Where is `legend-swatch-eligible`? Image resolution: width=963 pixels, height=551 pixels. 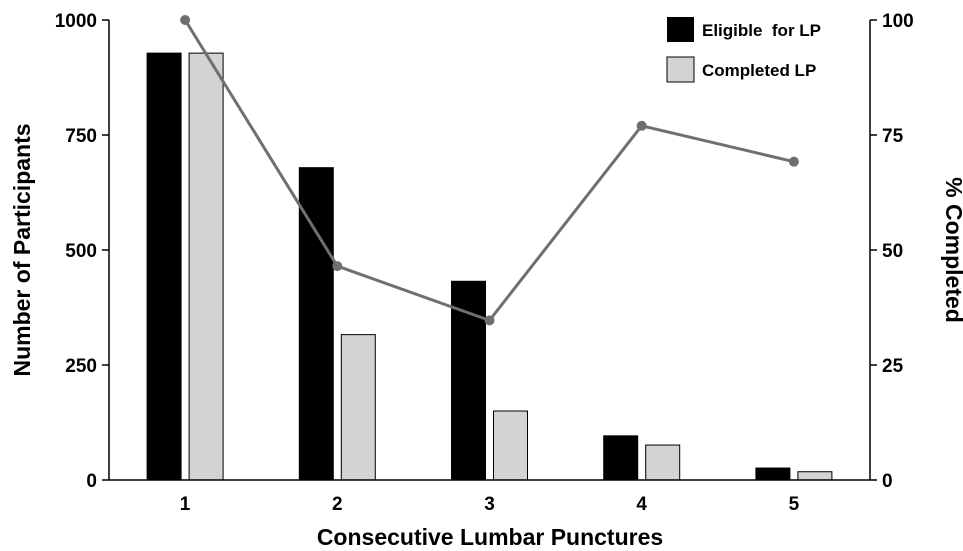 legend-swatch-eligible is located at coordinates (680, 29).